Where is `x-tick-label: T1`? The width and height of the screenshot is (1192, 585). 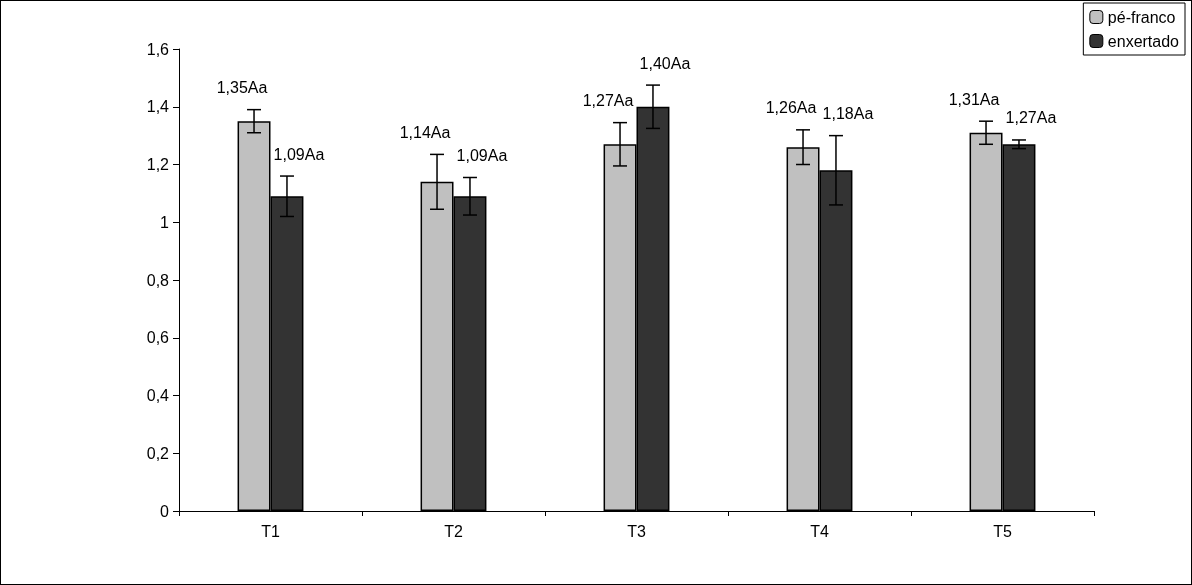
x-tick-label: T1 is located at coordinates (270, 531).